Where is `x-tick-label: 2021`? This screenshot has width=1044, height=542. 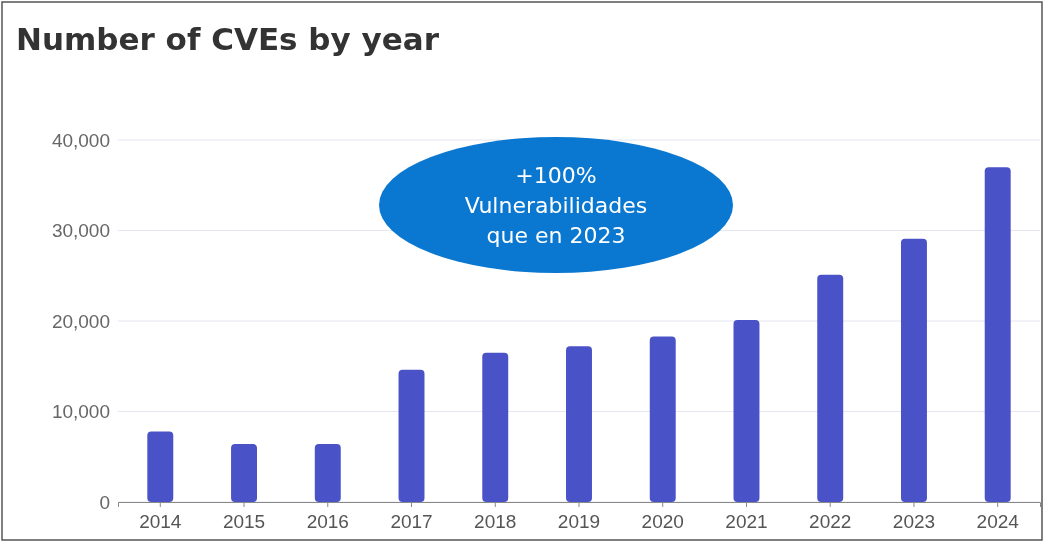
x-tick-label: 2021 is located at coordinates (746, 522).